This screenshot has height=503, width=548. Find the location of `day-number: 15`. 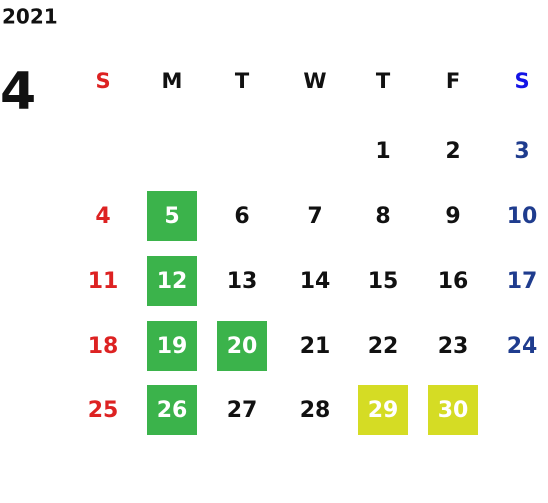

day-number: 15 is located at coordinates (383, 281).